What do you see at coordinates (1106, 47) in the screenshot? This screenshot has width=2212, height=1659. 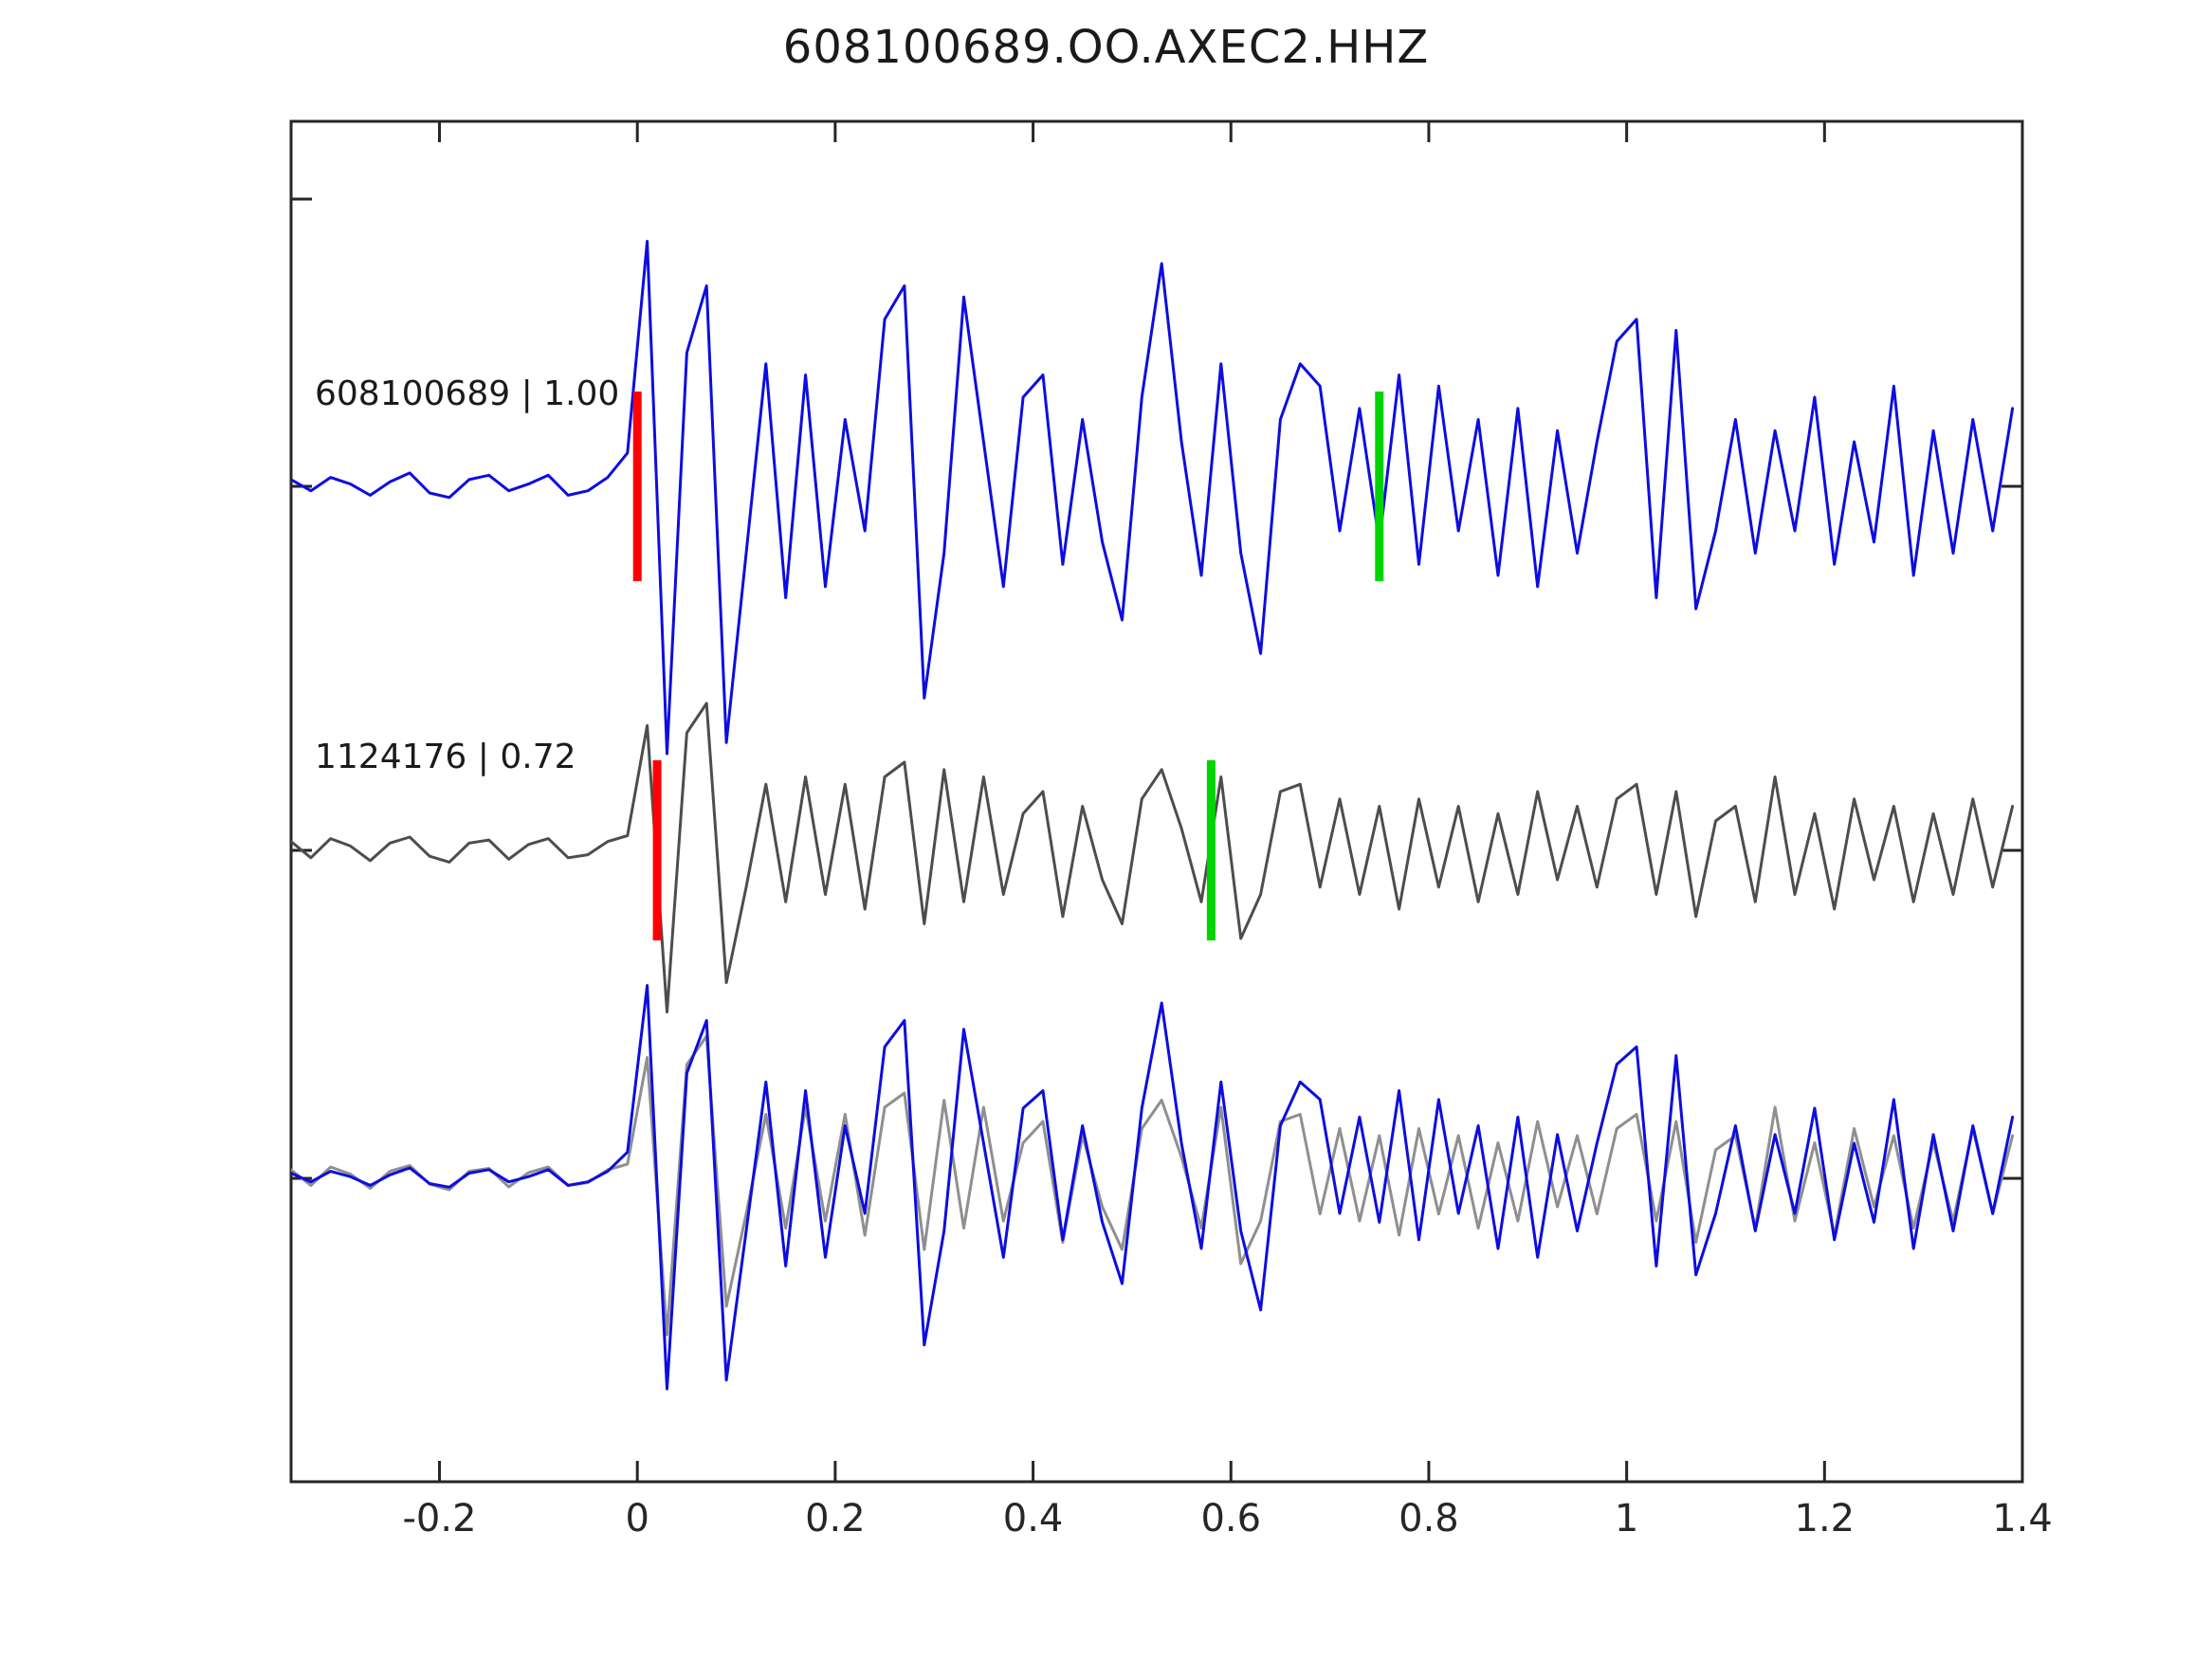 I see `chart-title: 608100689.OO.AXEC2.HHZ` at bounding box center [1106, 47].